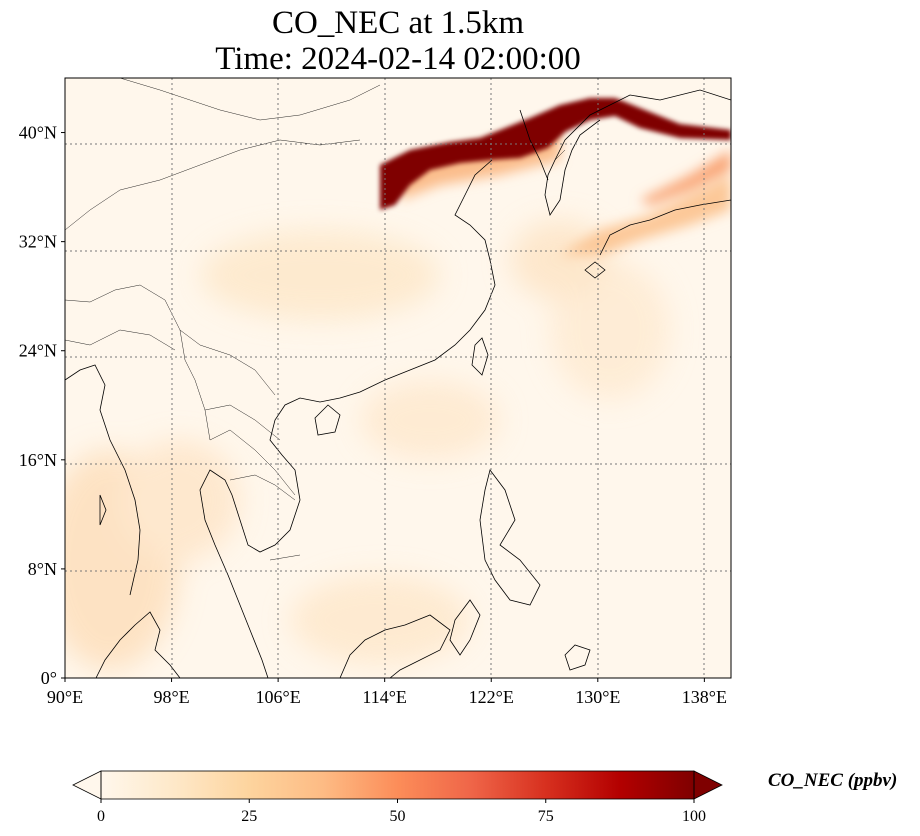 Image resolution: width=920 pixels, height=836 pixels. What do you see at coordinates (278, 697) in the screenshot?
I see `lon-tick-label: 106°E` at bounding box center [278, 697].